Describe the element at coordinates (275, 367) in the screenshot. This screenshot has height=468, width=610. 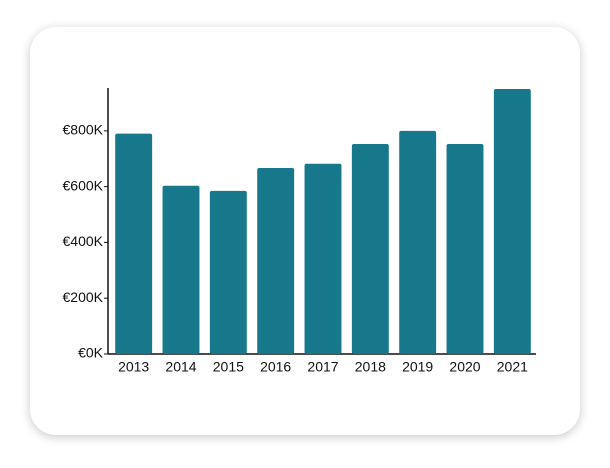
I see `x-tick-label: 2016` at that location.